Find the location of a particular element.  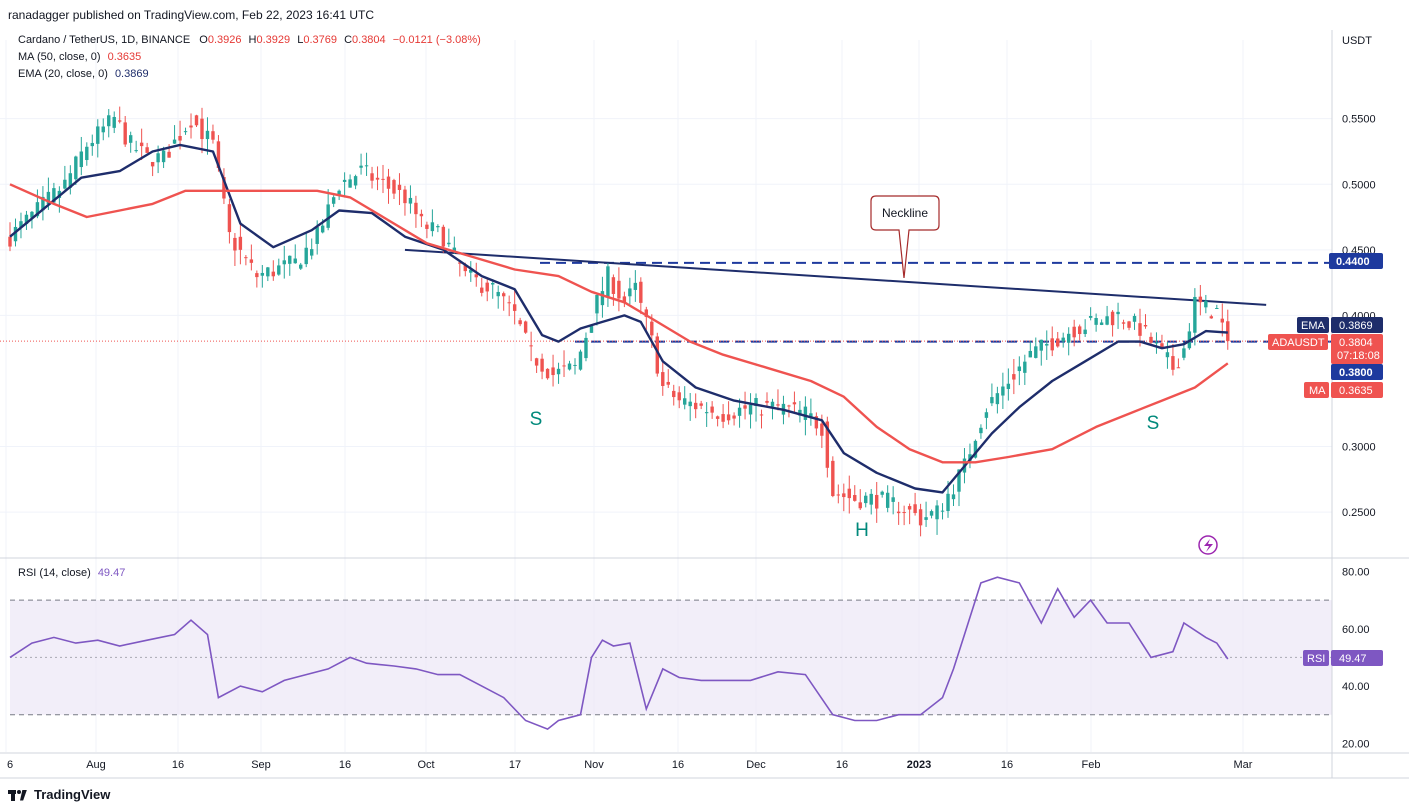

rsi-value-badge is located at coordinates (1357, 658).